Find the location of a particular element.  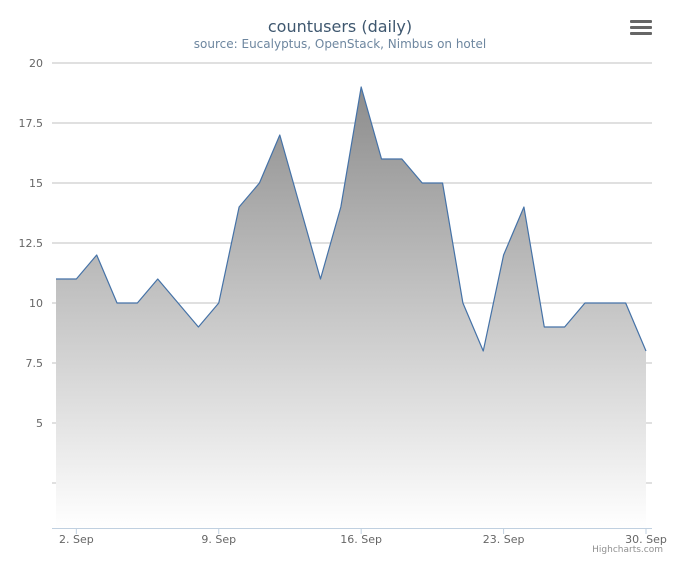

x-tick-label: 23. Sep is located at coordinates (504, 539).